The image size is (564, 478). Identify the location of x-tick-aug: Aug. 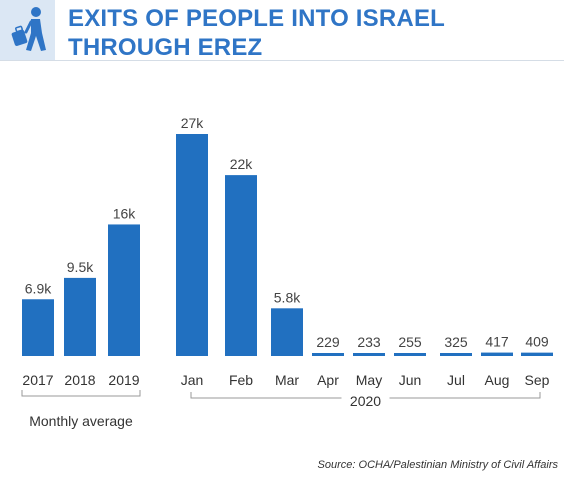
(497, 380).